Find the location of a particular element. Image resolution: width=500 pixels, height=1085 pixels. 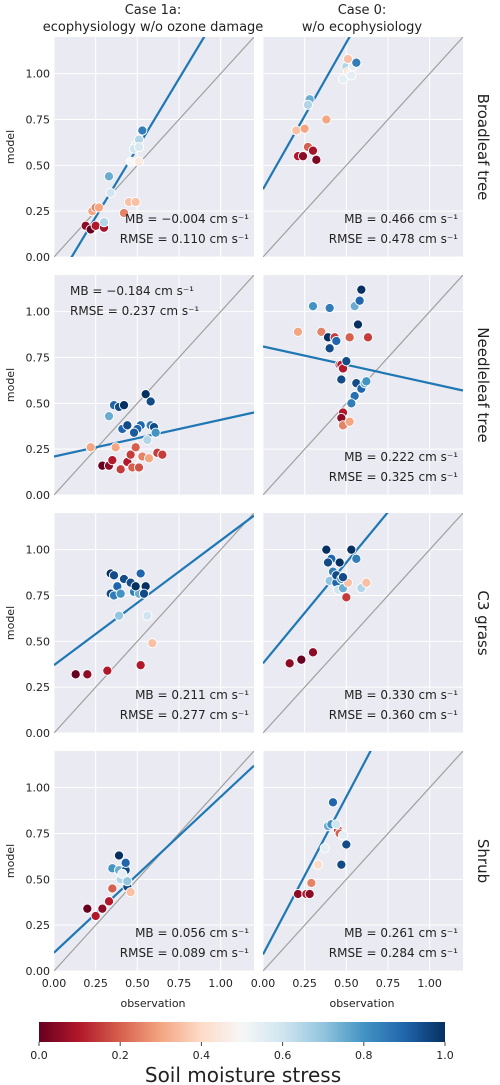

x-tick-label: 0.00 is located at coordinates (263, 983).